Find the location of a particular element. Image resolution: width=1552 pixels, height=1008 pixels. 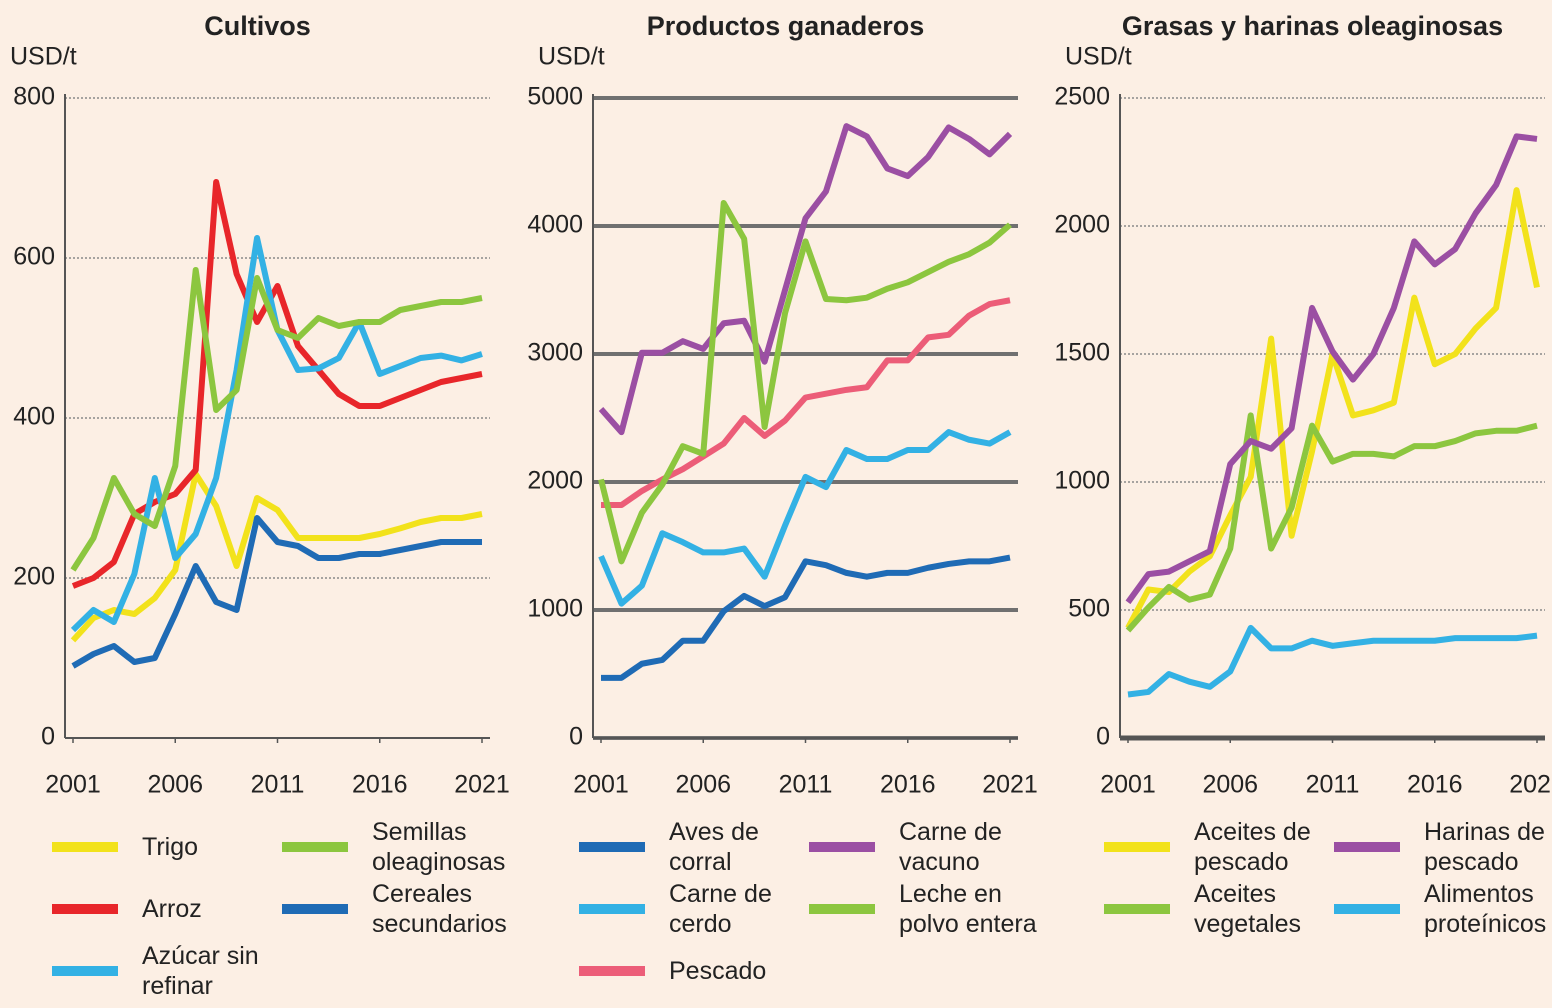

y-tick-label: 200 is located at coordinates (34, 577).